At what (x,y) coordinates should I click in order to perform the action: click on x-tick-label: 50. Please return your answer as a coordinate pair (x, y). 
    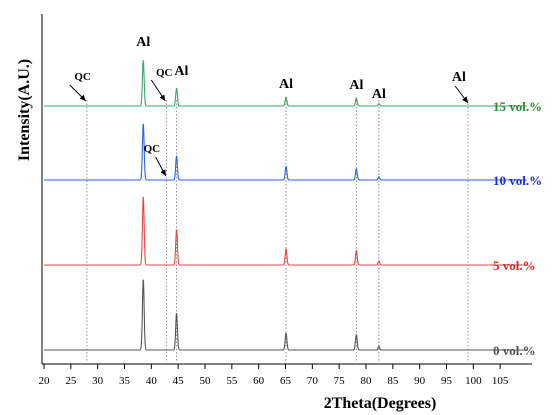
    Looking at the image, I should click on (206, 381).